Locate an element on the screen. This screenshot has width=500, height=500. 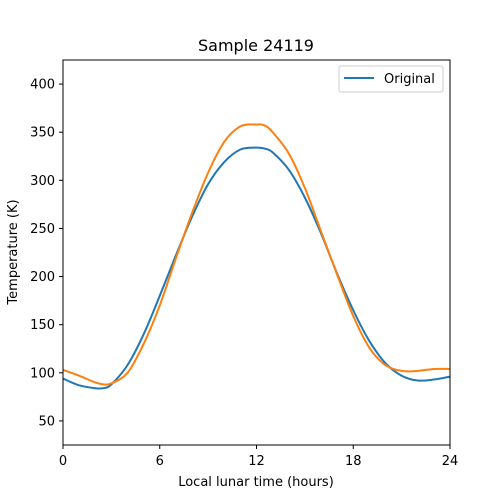
y-tick-label: 250 is located at coordinates (42, 229).